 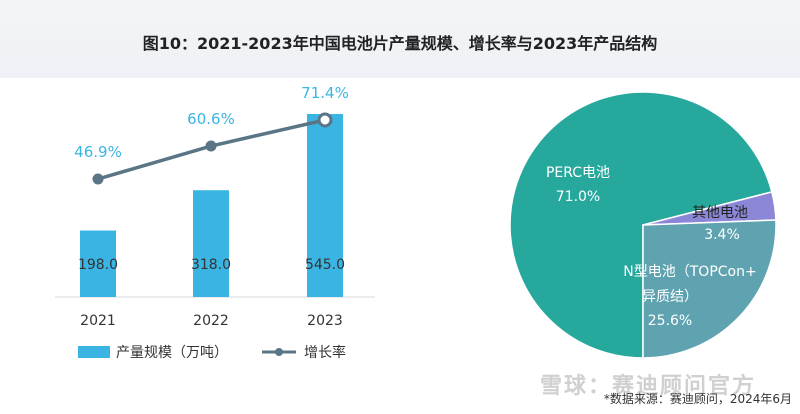 I want to click on bar-value-label-2021: 198.0, so click(x=98, y=265).